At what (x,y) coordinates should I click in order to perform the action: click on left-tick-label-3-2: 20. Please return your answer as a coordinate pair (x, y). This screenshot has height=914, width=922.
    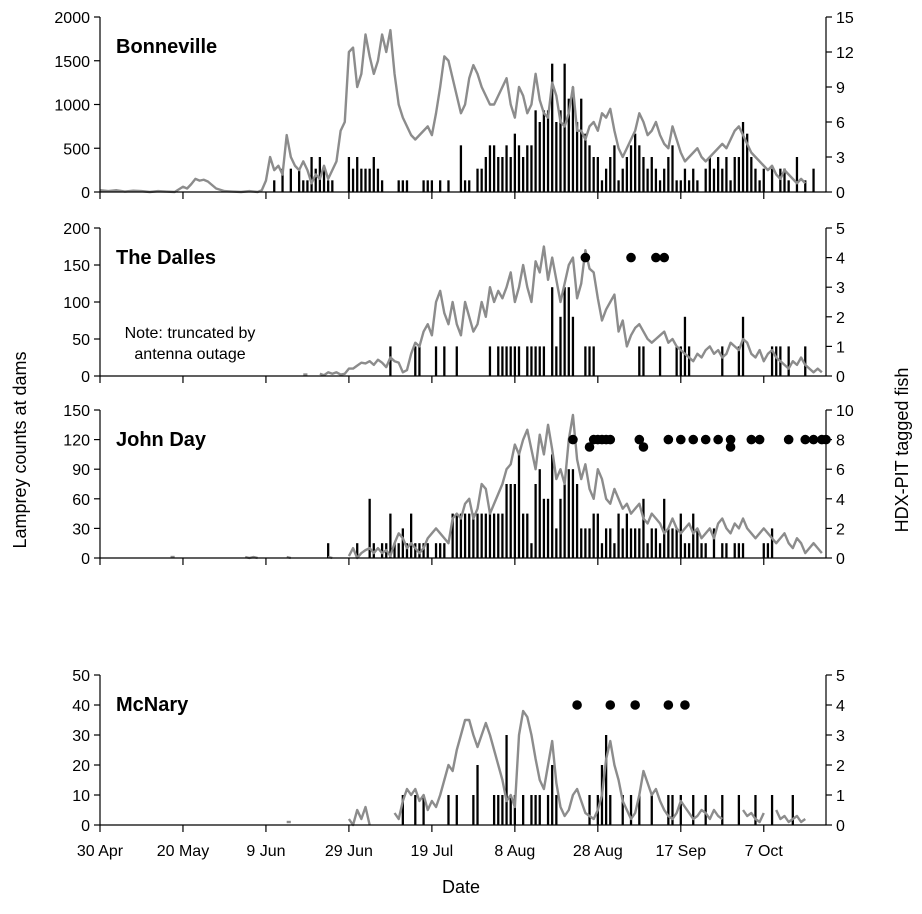
    Looking at the image, I should click on (81, 766).